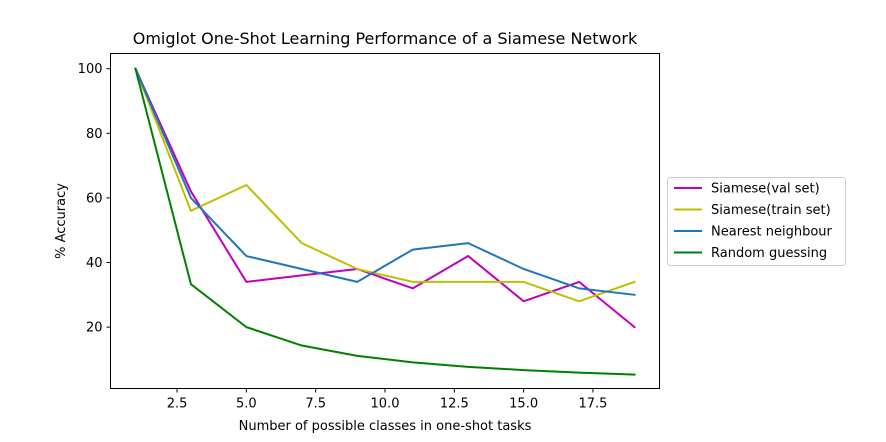  I want to click on y-axis: 20 40 60 80 100, so click(94, 199).